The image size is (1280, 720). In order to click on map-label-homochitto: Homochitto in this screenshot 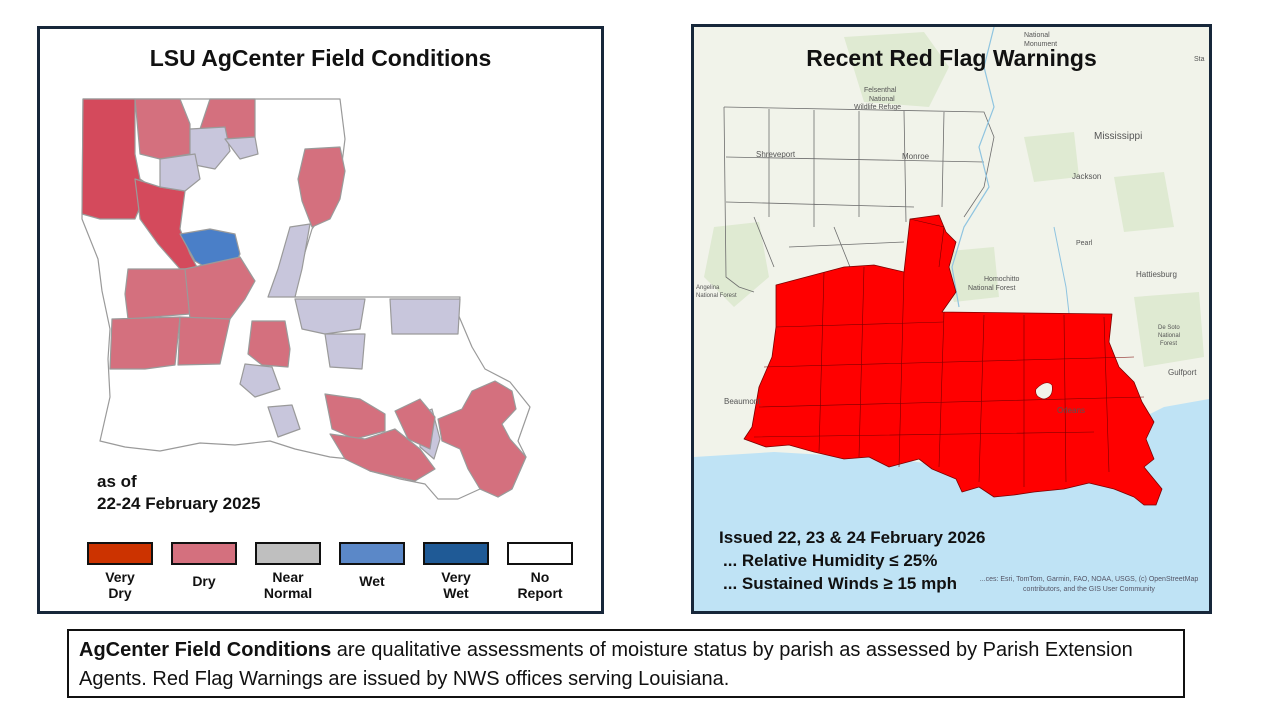, I will do `click(1002, 279)`.